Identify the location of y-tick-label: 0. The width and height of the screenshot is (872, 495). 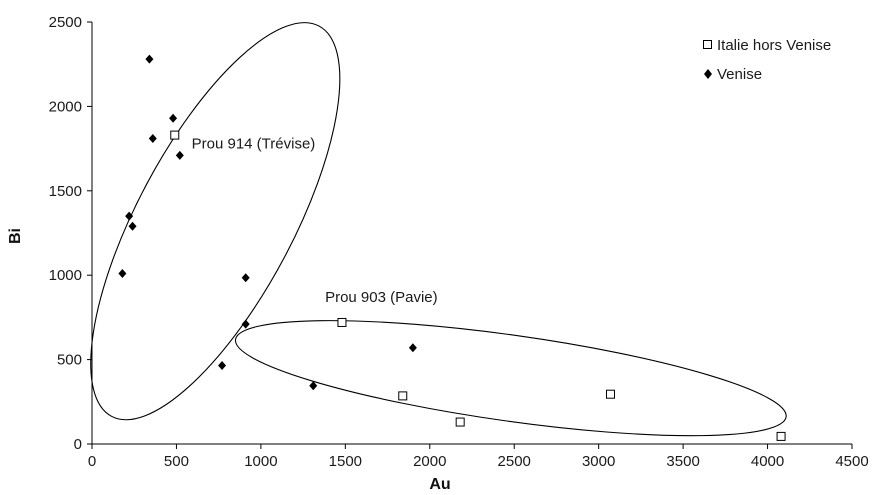
(78, 444).